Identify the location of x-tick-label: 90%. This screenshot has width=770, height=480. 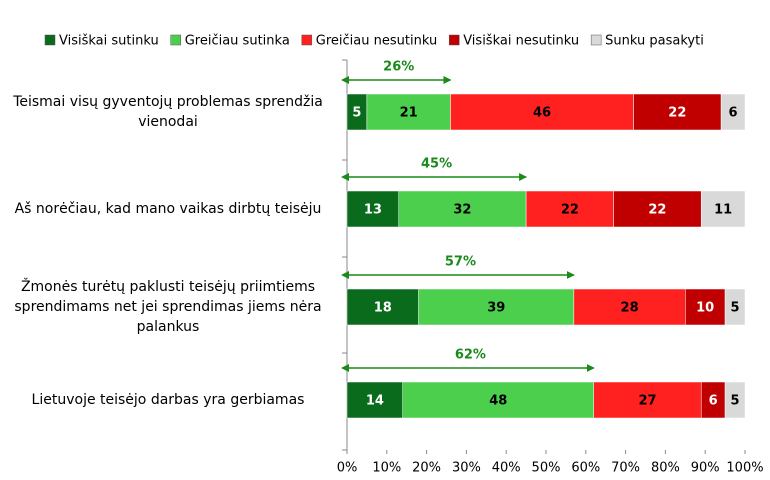
(705, 468).